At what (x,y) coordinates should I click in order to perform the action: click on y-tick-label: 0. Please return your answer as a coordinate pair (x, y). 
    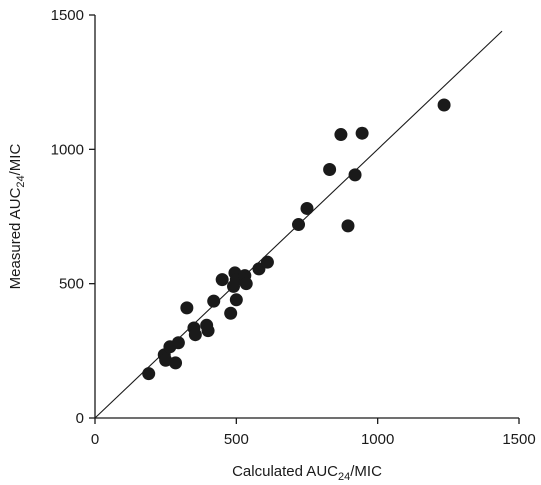
    Looking at the image, I should click on (80, 418).